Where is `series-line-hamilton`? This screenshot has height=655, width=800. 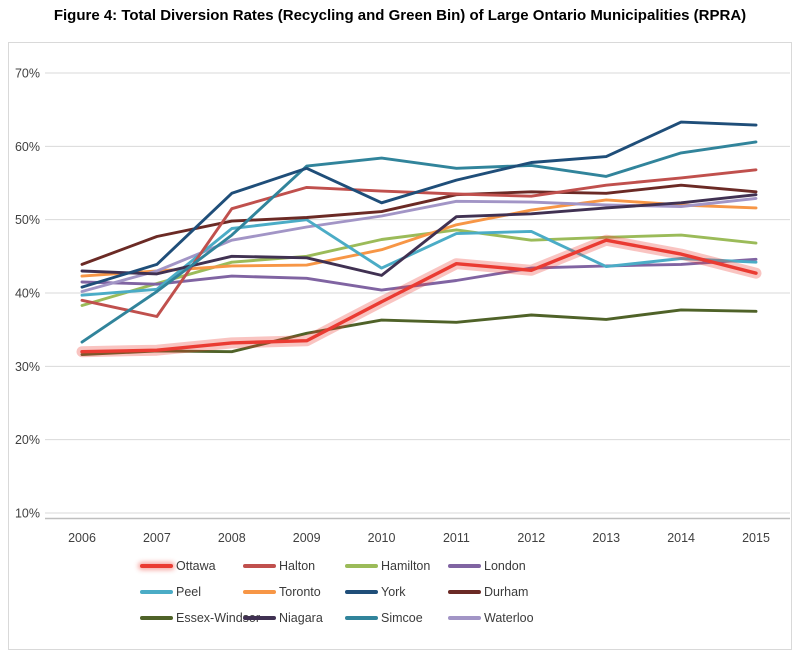 series-line-hamilton is located at coordinates (419, 267).